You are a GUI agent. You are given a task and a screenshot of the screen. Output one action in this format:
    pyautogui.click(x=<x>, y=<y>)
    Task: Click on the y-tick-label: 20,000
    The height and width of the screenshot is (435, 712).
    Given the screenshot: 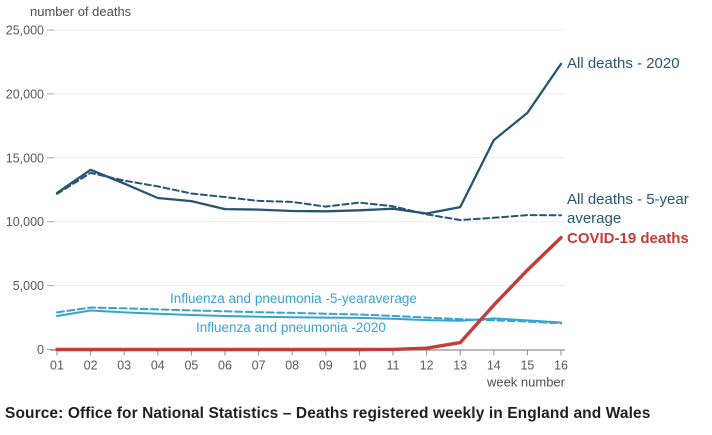 What is the action you would take?
    pyautogui.click(x=25, y=94)
    